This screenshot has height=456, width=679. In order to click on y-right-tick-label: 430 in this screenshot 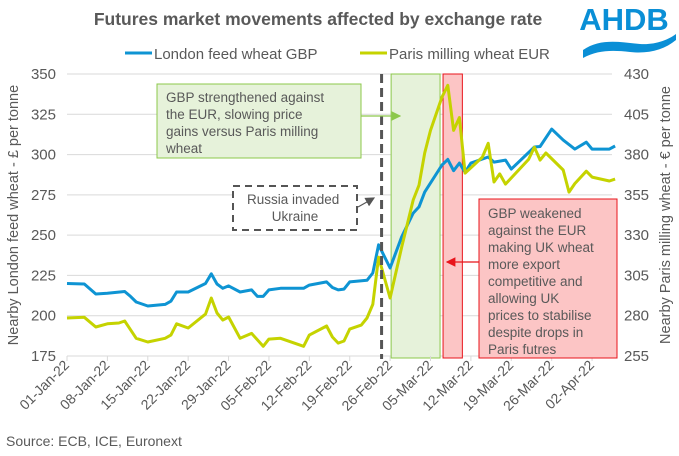, I will do `click(636, 74)`.